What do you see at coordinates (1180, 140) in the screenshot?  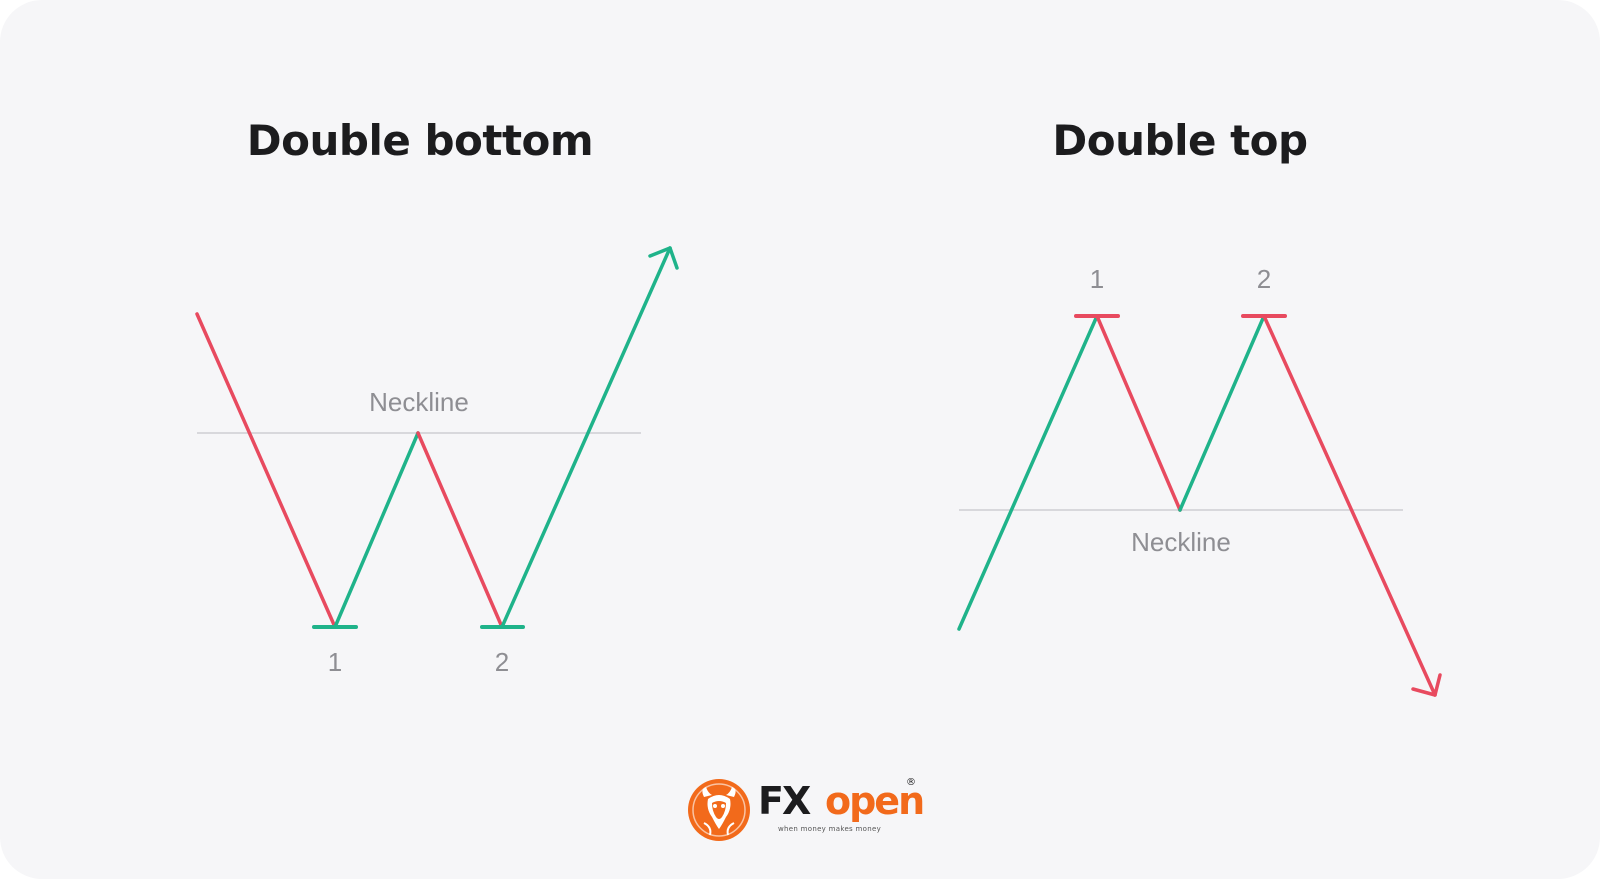 I see `double-top-title: Double top` at bounding box center [1180, 140].